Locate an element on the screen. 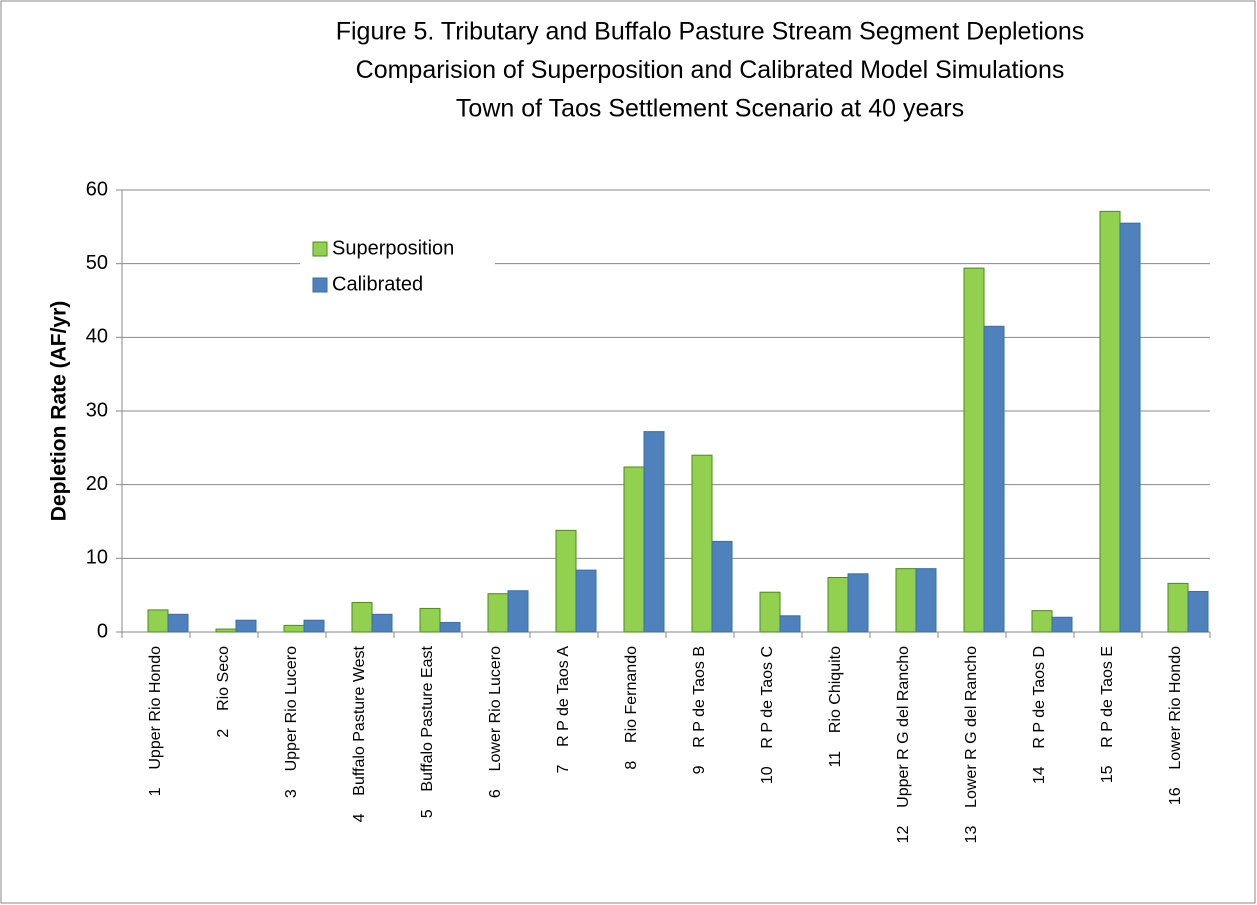 Image resolution: width=1257 pixels, height=905 pixels. y-tick-label: 50 is located at coordinates (97, 263).